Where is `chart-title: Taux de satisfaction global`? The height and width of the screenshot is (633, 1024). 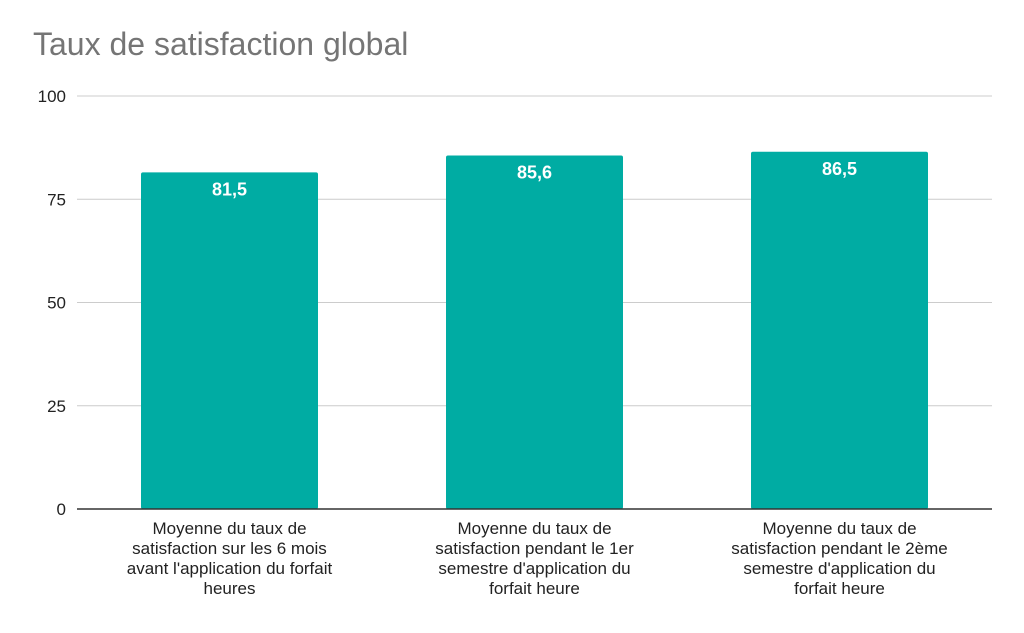
chart-title: Taux de satisfaction global is located at coordinates (221, 44).